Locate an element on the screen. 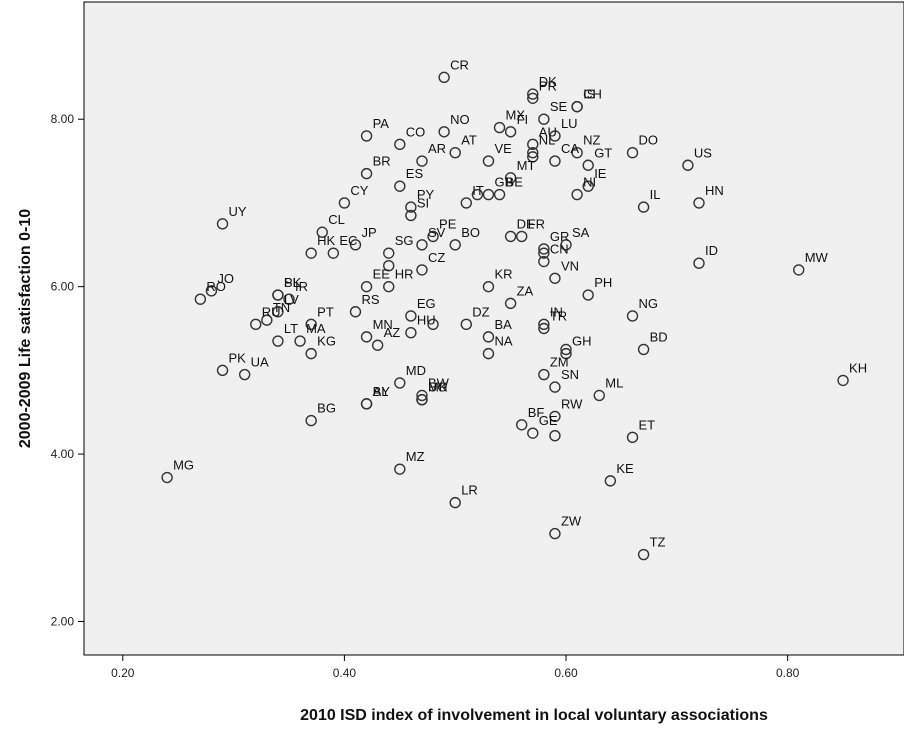 The width and height of the screenshot is (904, 730). point-label: ID is located at coordinates (711, 250).